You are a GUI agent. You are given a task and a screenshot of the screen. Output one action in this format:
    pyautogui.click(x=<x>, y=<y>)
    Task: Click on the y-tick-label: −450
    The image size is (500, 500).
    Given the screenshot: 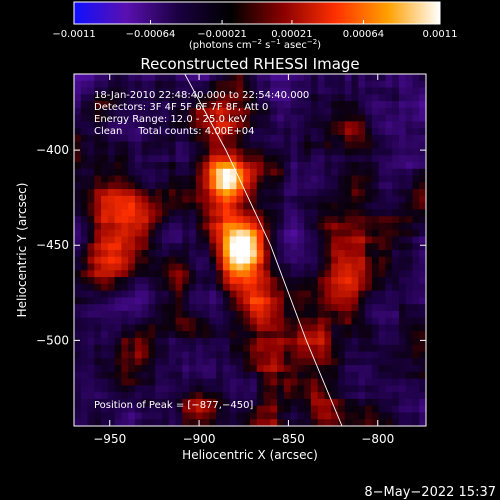 What is the action you would take?
    pyautogui.click(x=52, y=245)
    